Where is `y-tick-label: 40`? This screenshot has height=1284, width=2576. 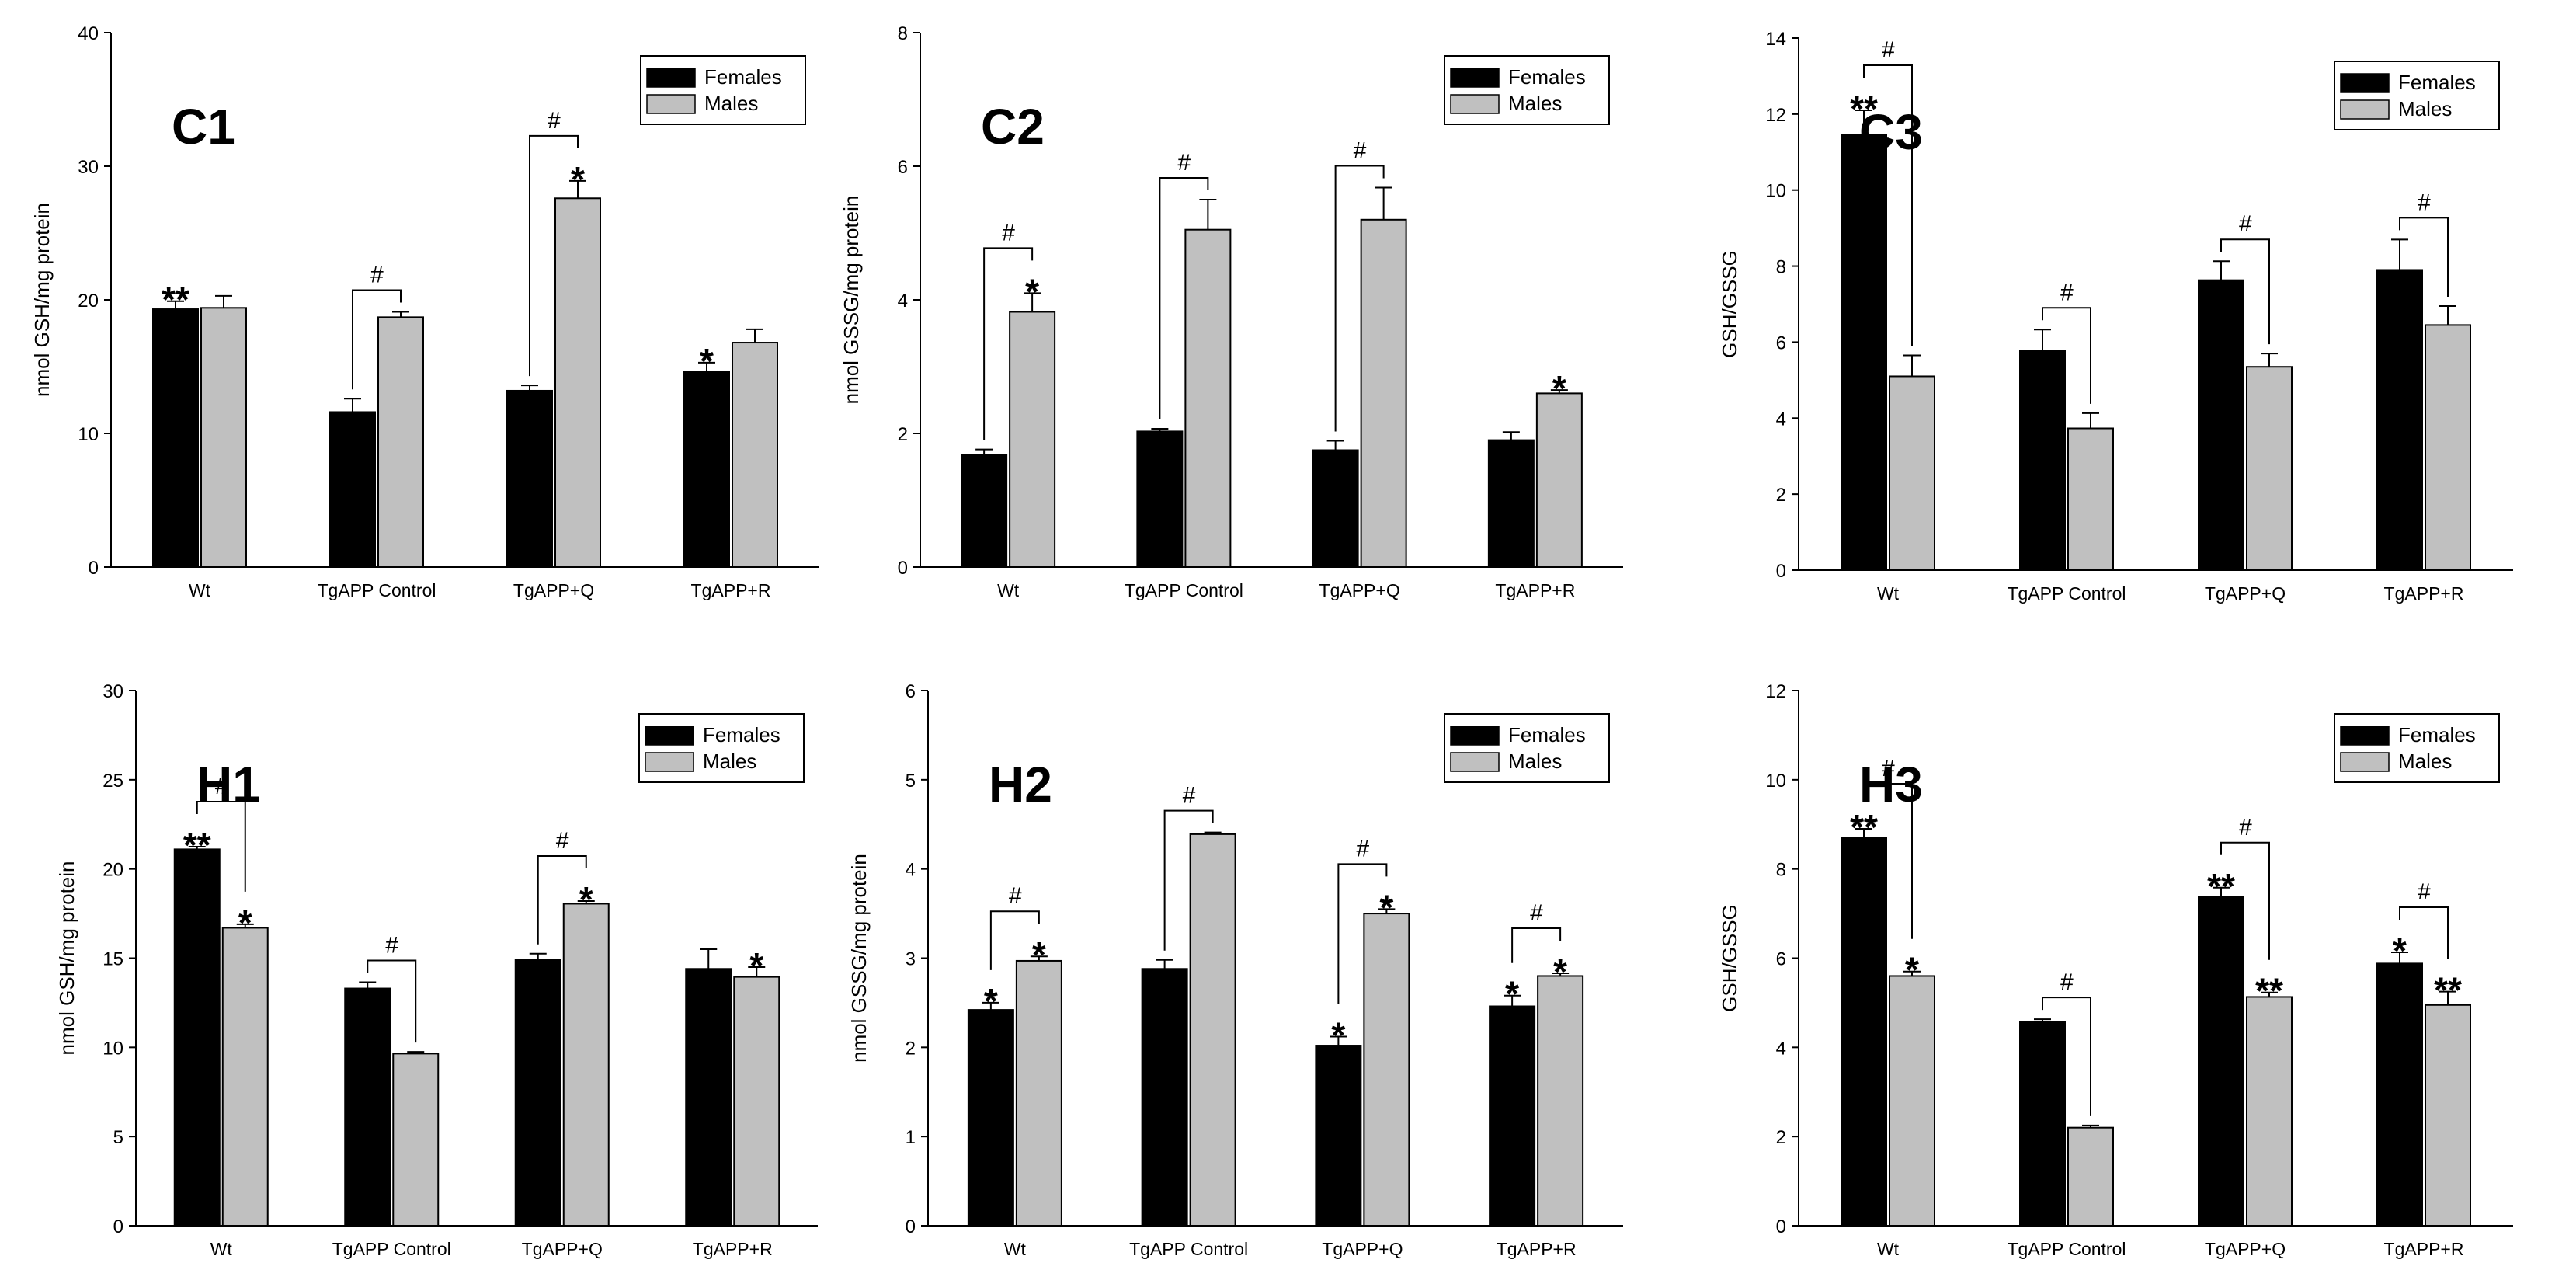 y-tick-label: 40 is located at coordinates (88, 33).